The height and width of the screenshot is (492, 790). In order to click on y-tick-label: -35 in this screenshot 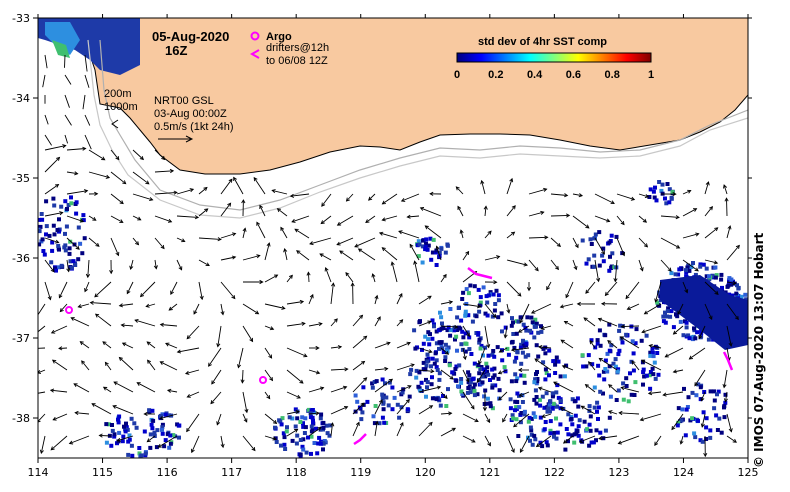, I will do `click(21, 178)`.